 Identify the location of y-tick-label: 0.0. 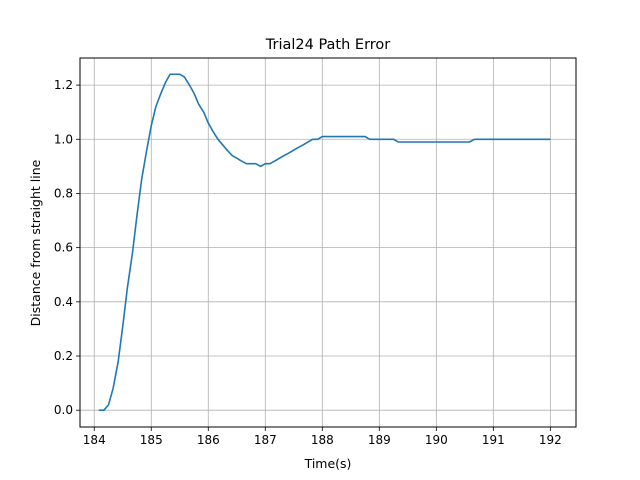
(63, 410).